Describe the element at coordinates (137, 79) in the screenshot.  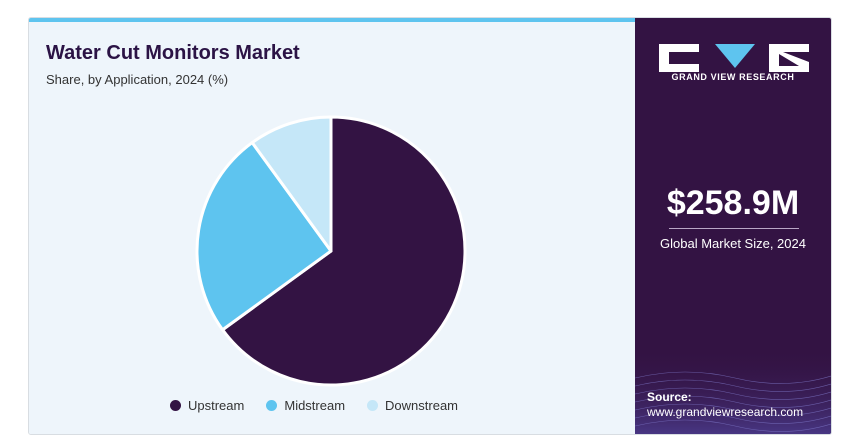
I see `chart-subtitle: Share, by Application, 2024 (%)` at that location.